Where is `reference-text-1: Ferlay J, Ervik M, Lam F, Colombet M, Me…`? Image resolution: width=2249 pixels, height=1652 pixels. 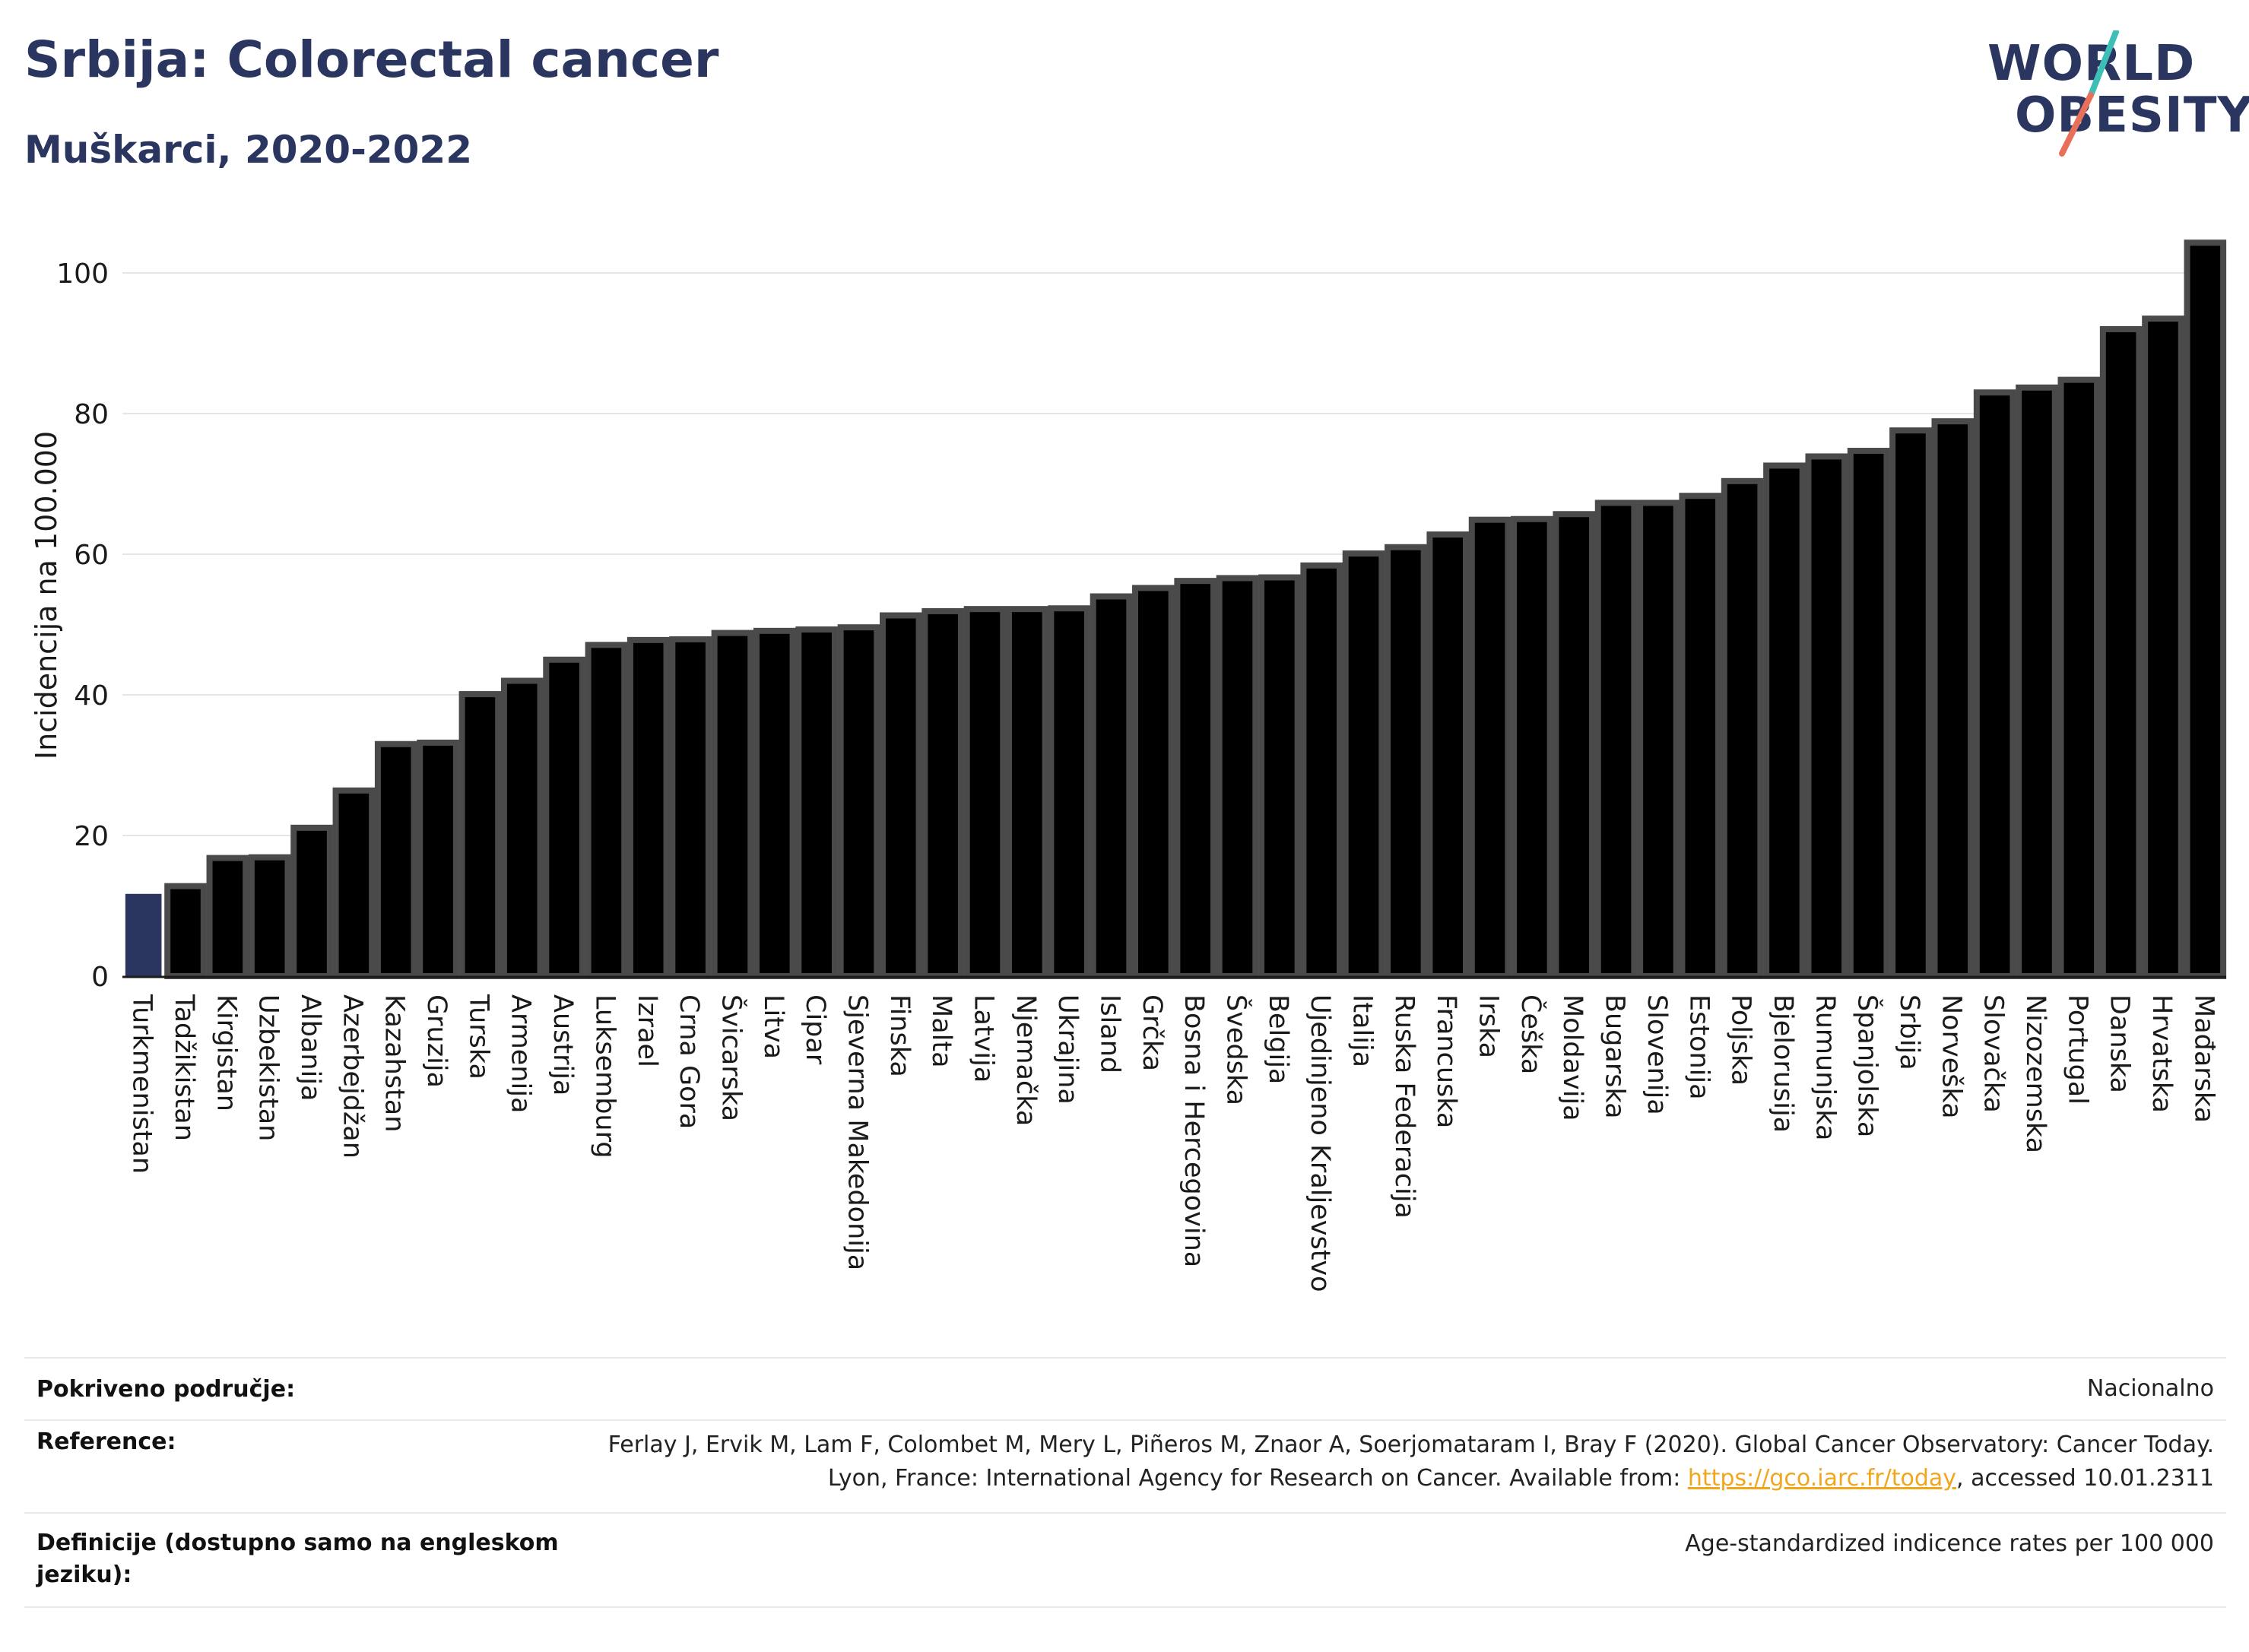 reference-text-1: Ferlay J, Ervik M, Lam F, Colombet M, Me… is located at coordinates (1410, 1462).